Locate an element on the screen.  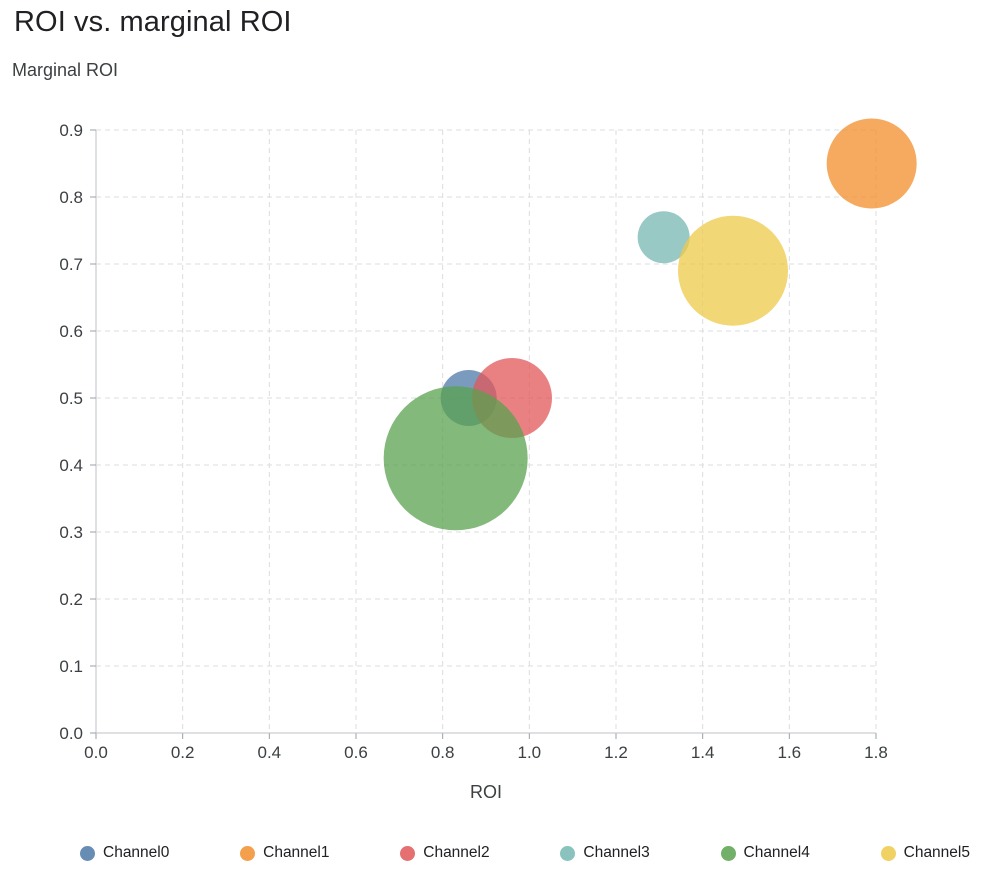
legend-item-channel5: Channel5 is located at coordinates (925, 853).